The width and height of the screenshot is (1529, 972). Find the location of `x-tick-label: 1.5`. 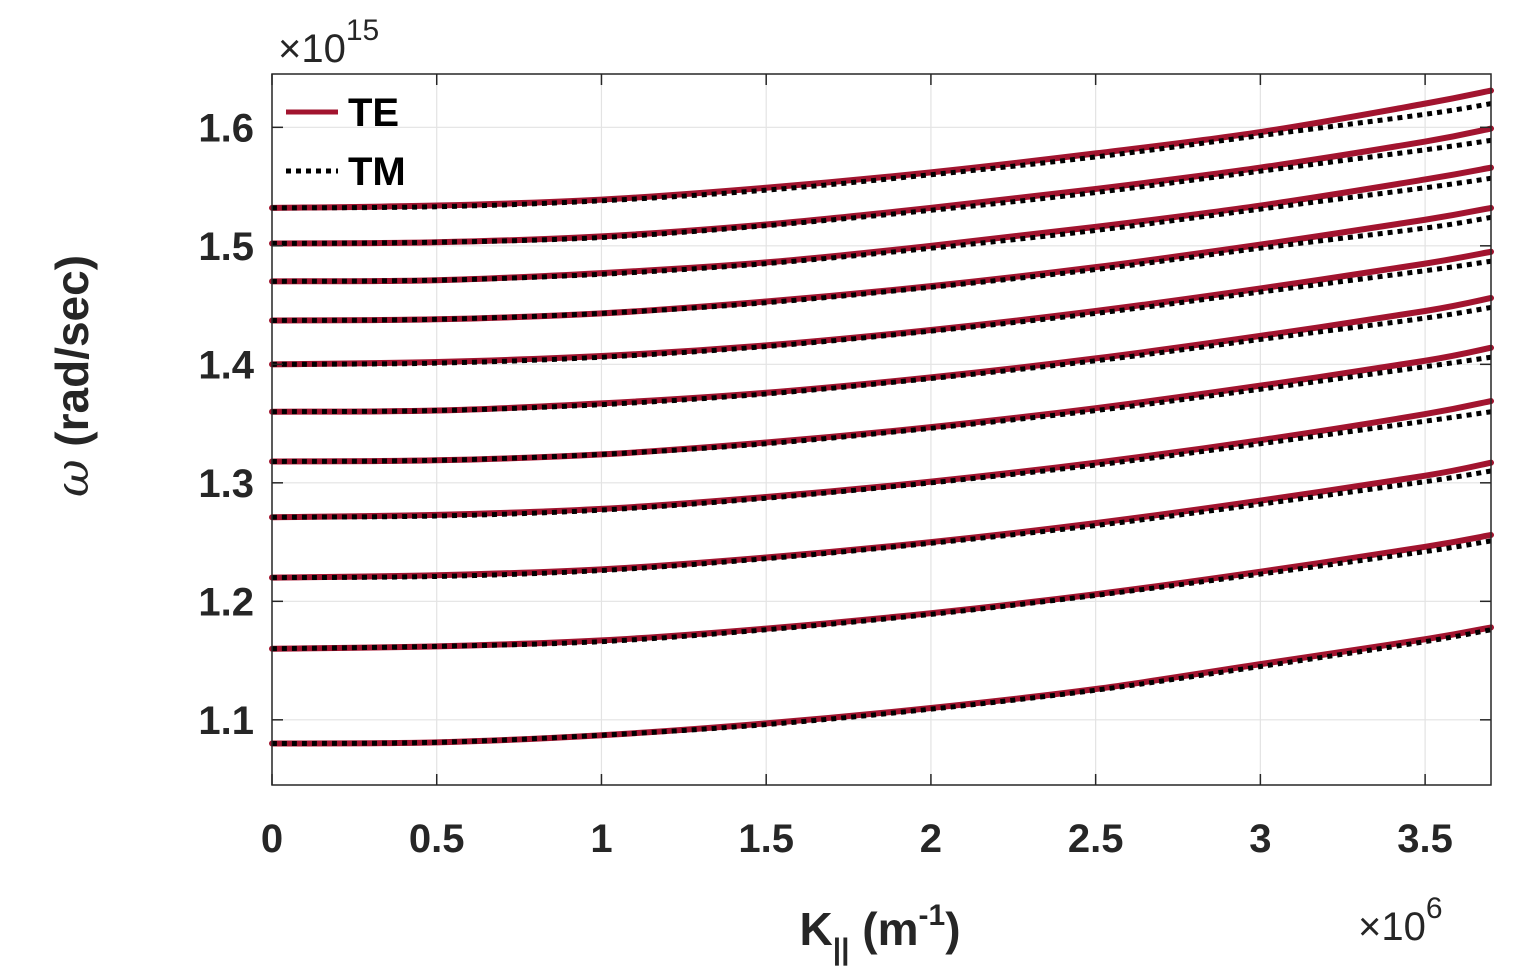

x-tick-label: 1.5 is located at coordinates (766, 839).